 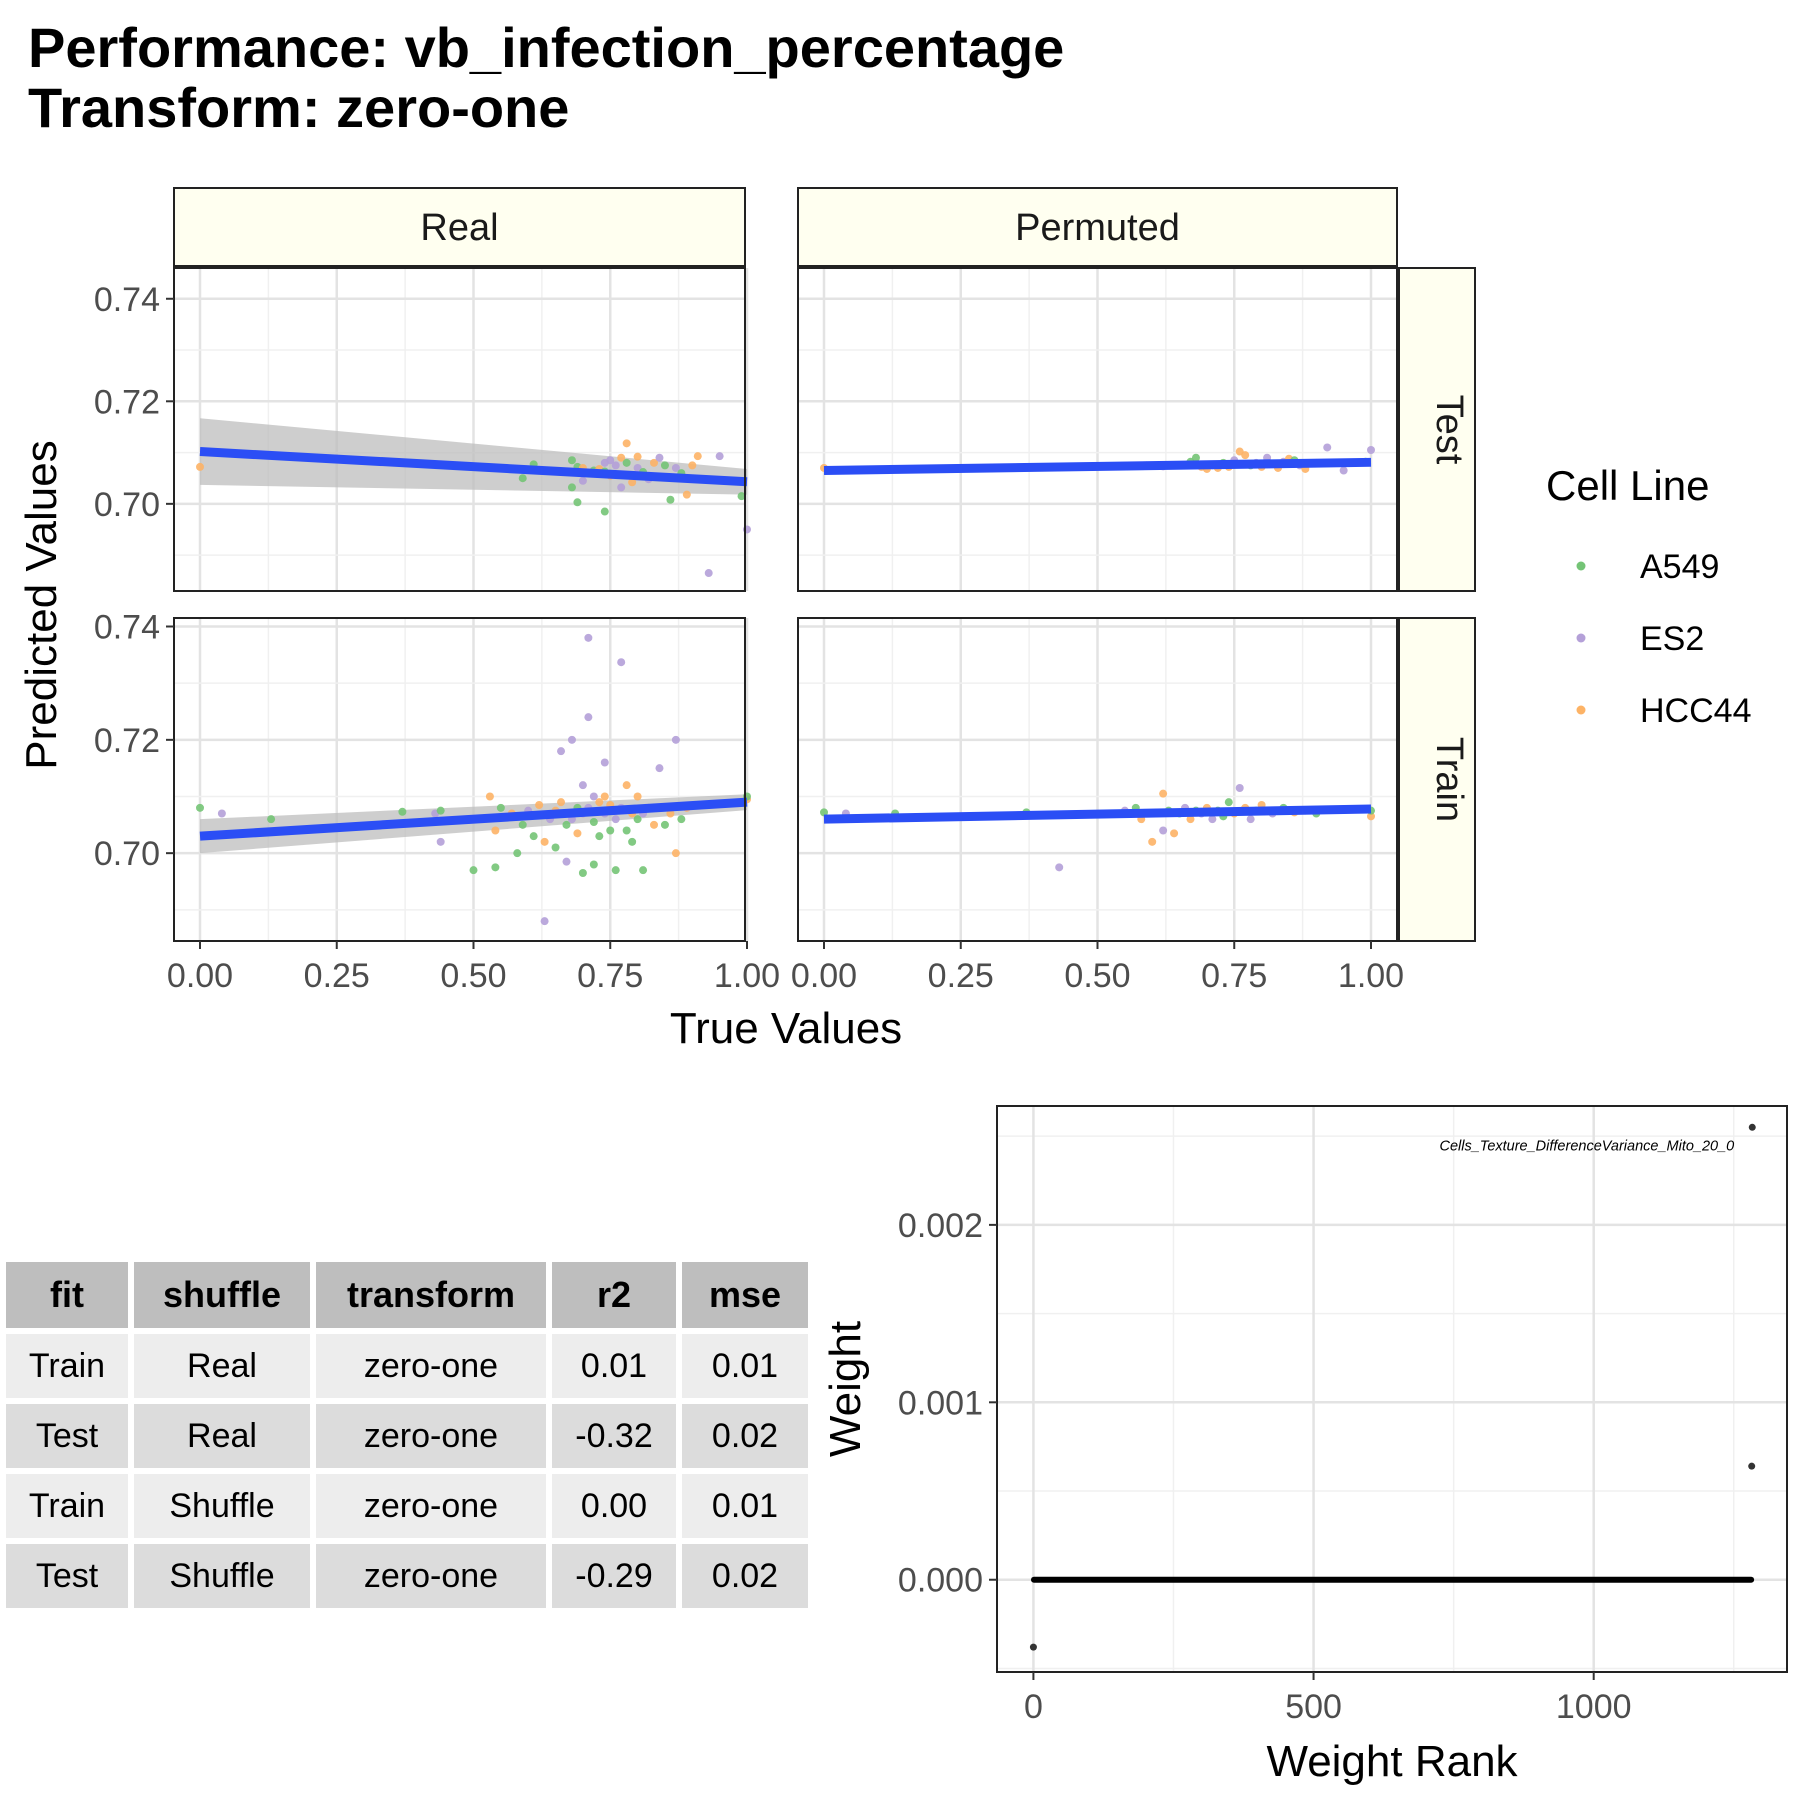 What do you see at coordinates (1679, 567) in the screenshot?
I see `legend-label-a549: A549` at bounding box center [1679, 567].